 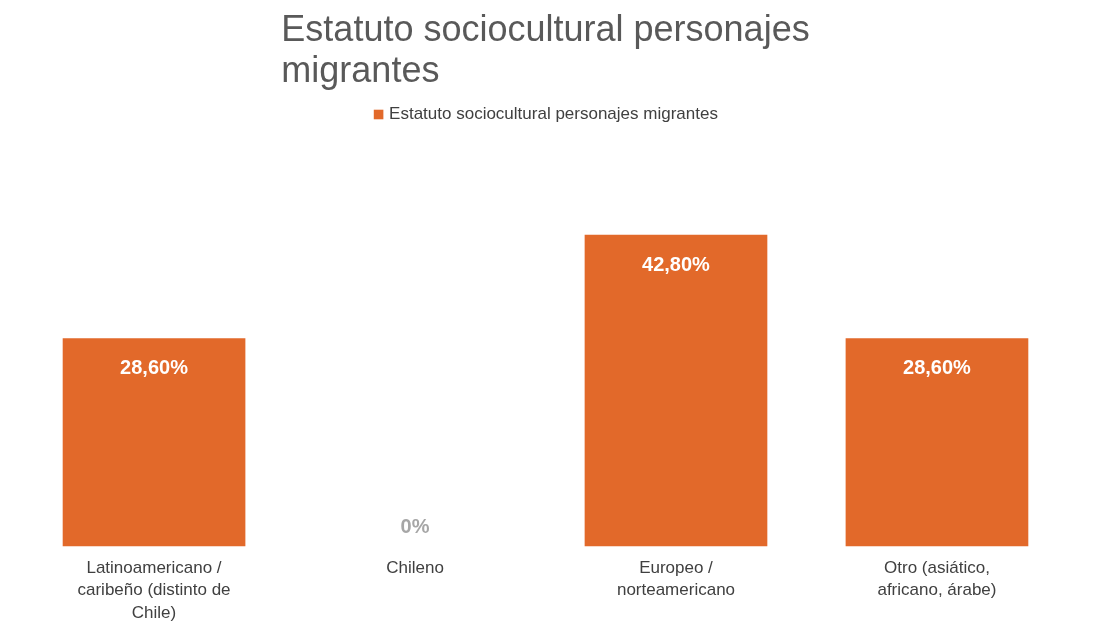 What do you see at coordinates (154, 590) in the screenshot?
I see `x-tick-label: Latinoamericano / caribeño (distinto de Chile)` at bounding box center [154, 590].